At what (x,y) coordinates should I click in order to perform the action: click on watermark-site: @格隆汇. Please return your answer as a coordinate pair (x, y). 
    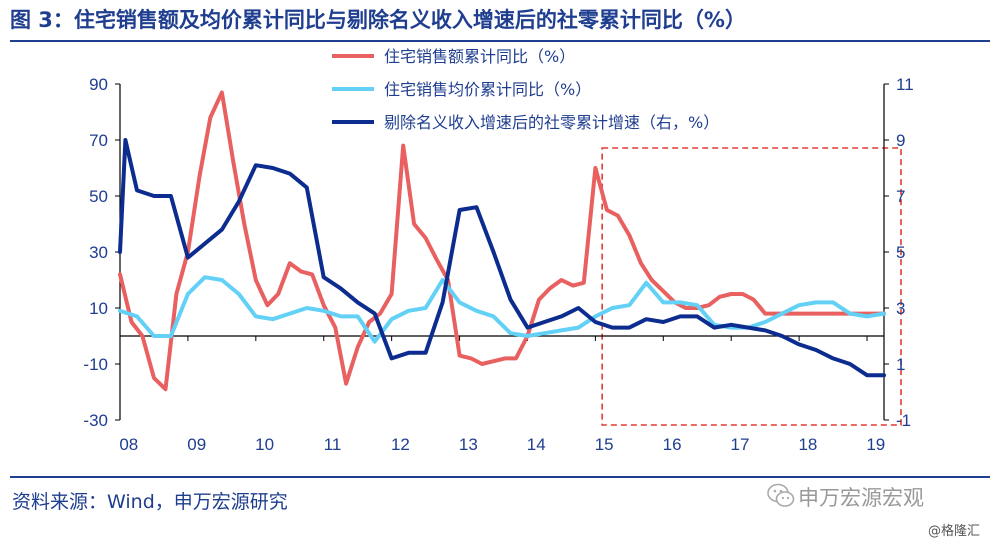
    Looking at the image, I should click on (954, 531).